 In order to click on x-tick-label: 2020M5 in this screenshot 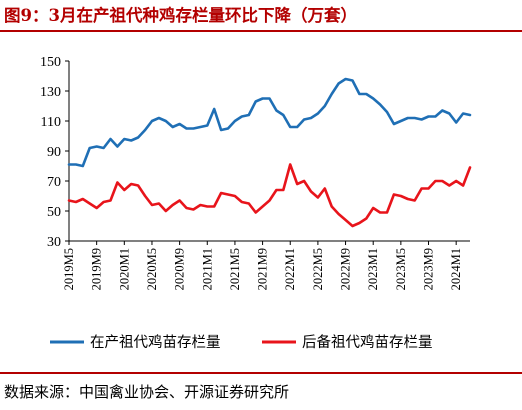, I will do `click(152, 269)`.